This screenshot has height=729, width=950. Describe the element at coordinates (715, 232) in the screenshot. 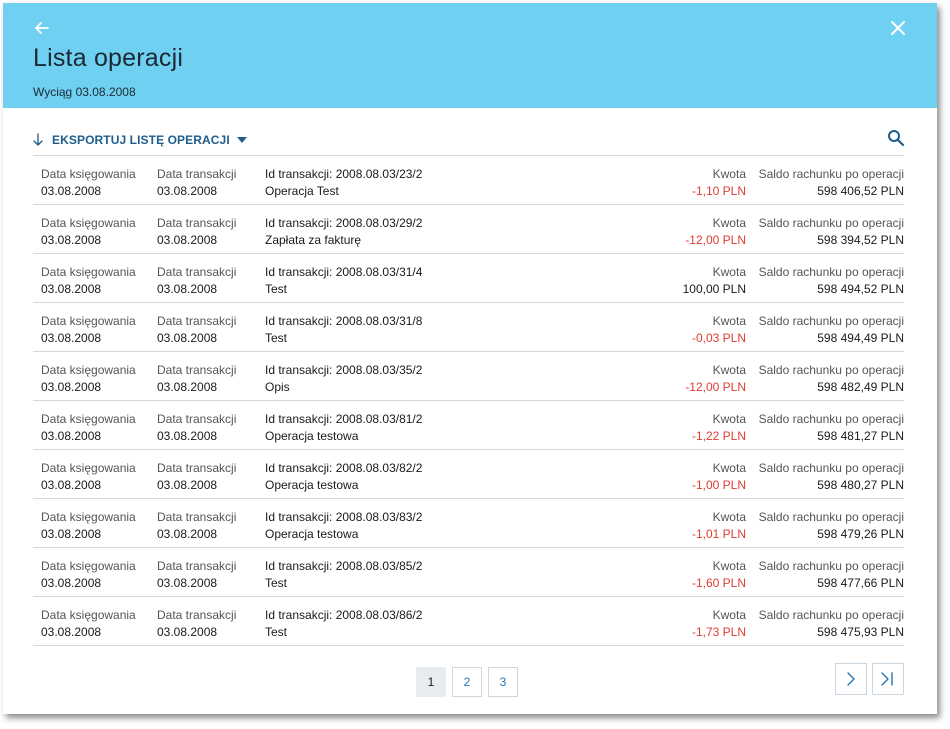

I see `amount-cell: Kwota -12,00 PLN` at that location.